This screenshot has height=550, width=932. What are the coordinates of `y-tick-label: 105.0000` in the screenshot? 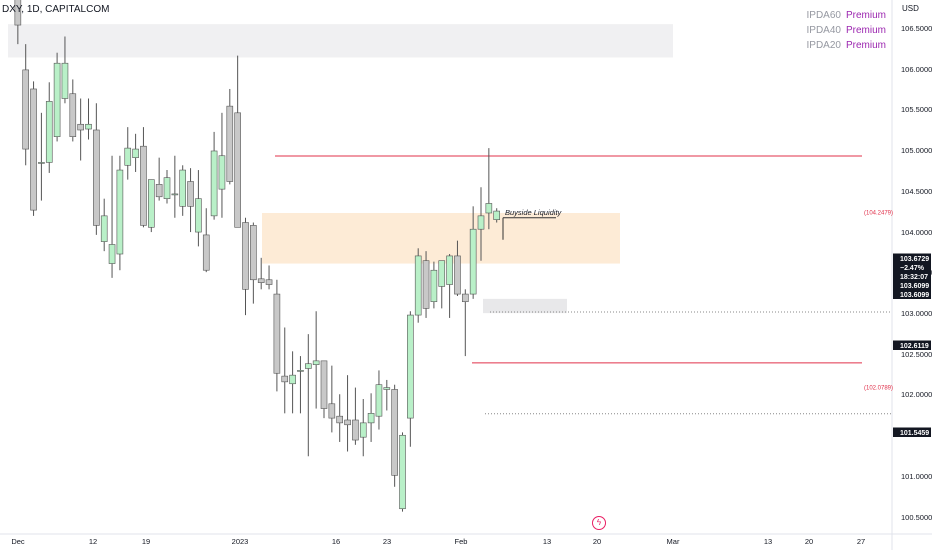 It's located at (916, 150).